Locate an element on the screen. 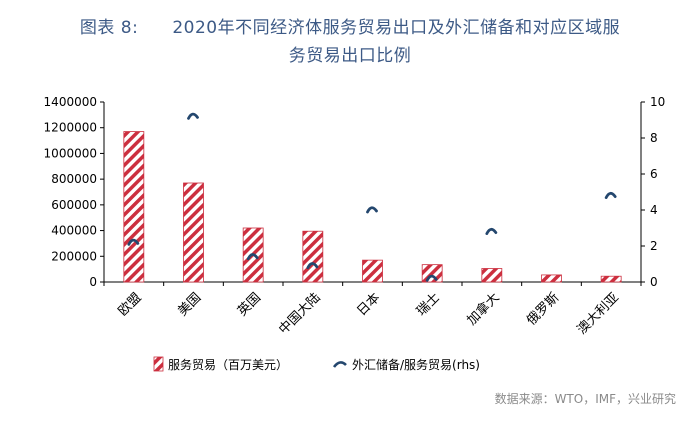  left-tick-label: 400000 is located at coordinates (74, 231).